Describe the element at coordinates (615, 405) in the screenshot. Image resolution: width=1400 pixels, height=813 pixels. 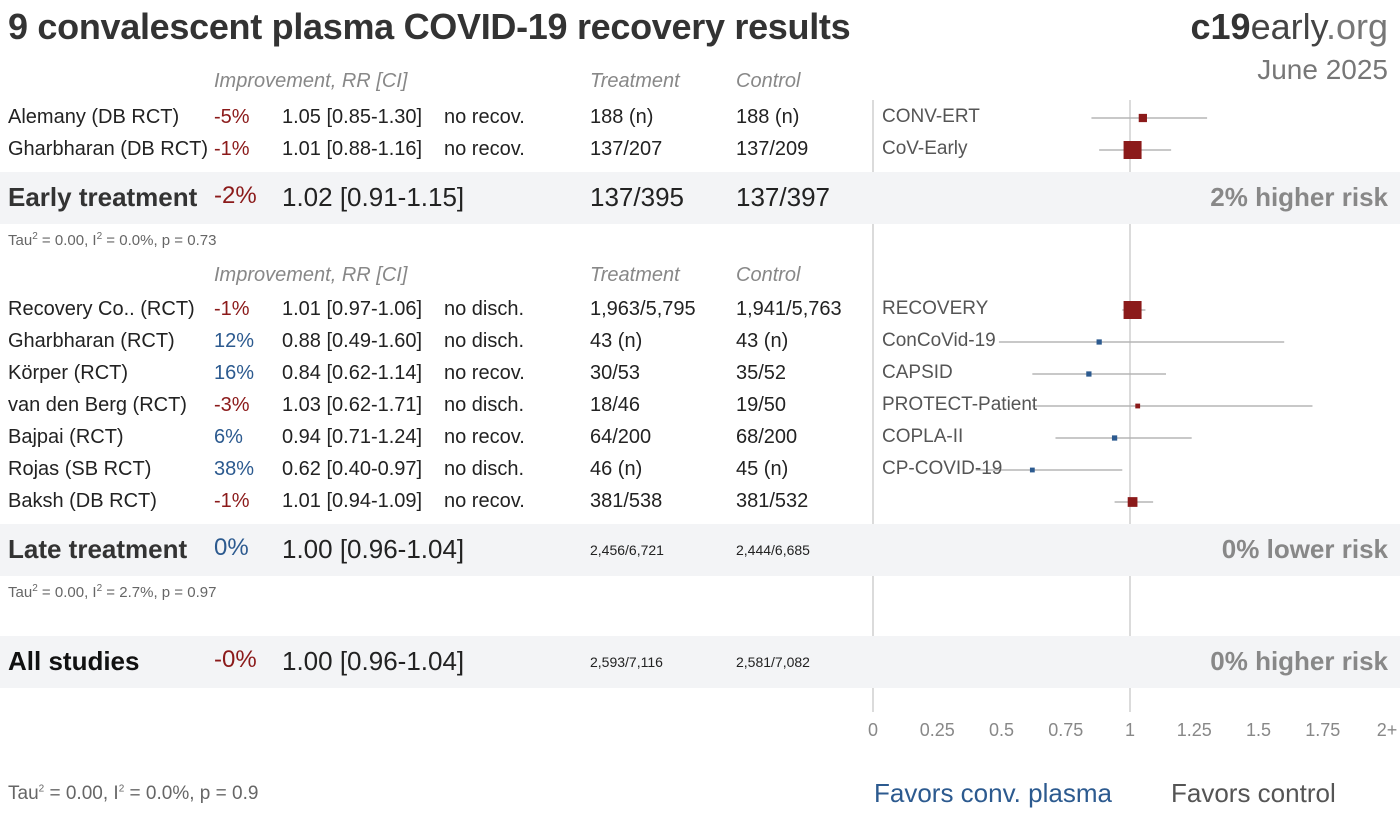
I see `study-treatment: 18/46` at that location.